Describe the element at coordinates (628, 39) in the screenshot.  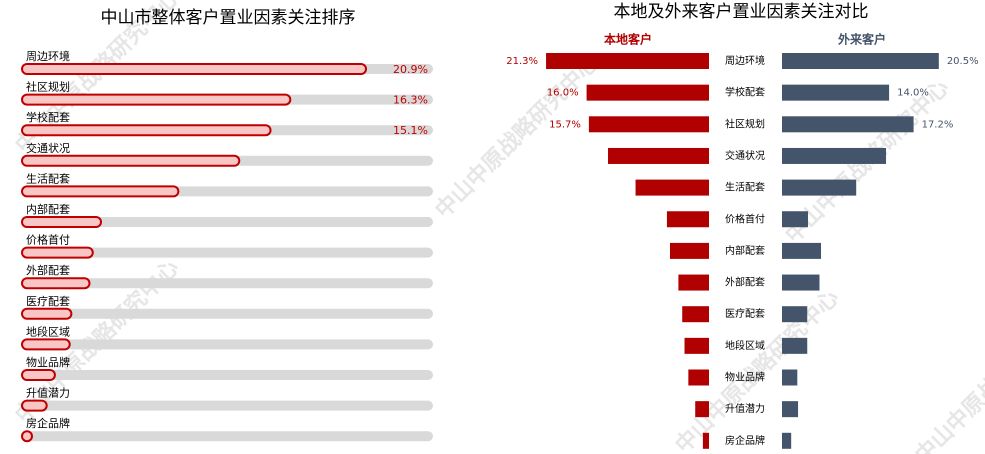
I see `legend-label: 本地客户` at that location.